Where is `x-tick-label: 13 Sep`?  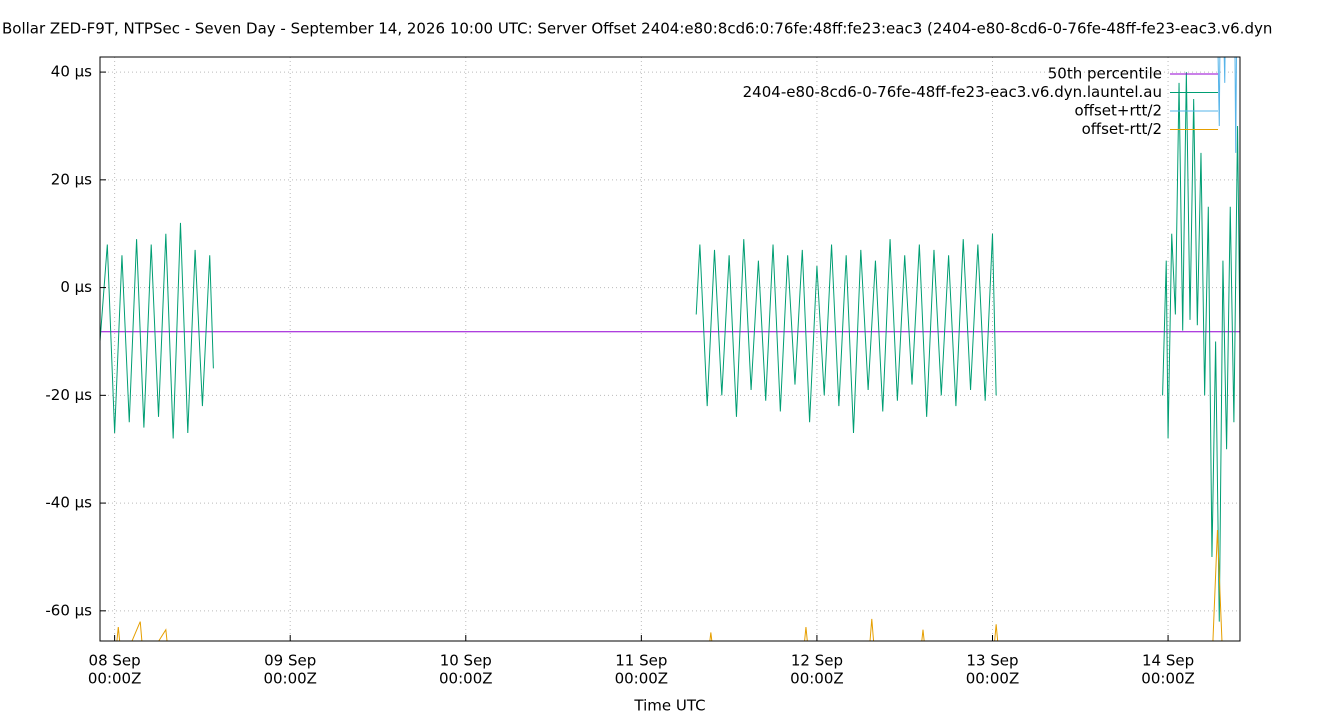 x-tick-label: 13 Sep is located at coordinates (992, 661).